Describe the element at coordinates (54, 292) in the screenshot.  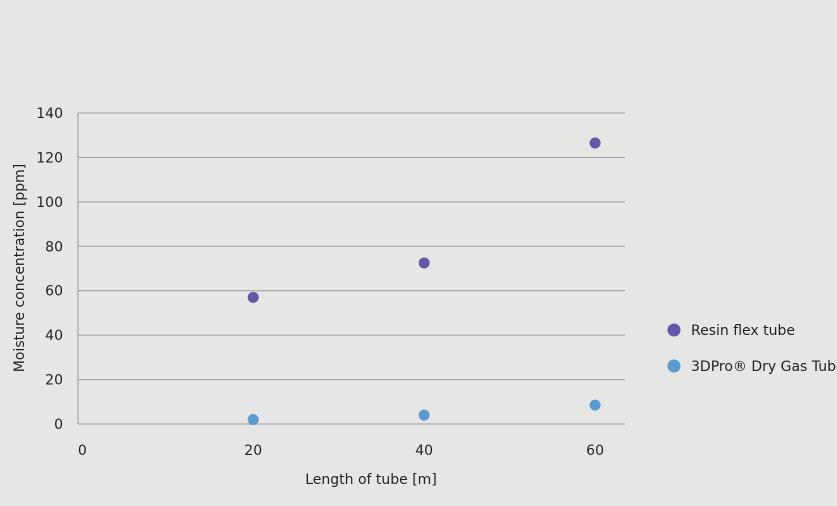
I see `y-tick-label: 60` at that location.